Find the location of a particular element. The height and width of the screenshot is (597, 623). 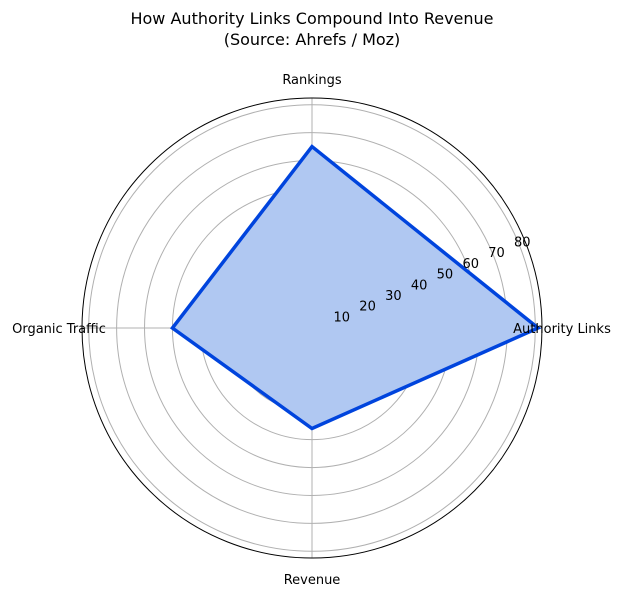

radial-tick-label: 30 is located at coordinates (393, 296).